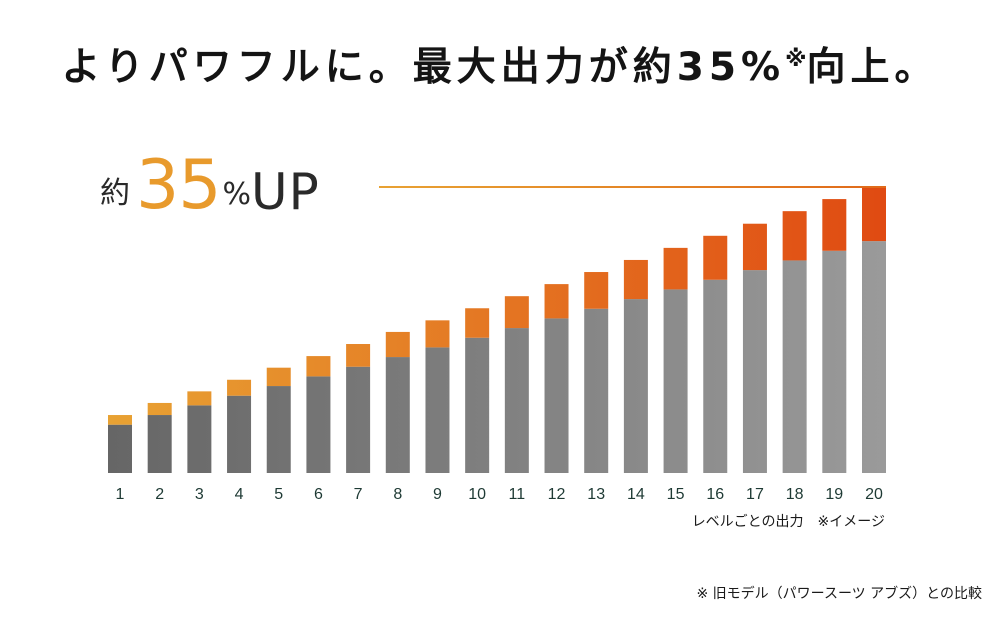  What do you see at coordinates (499, 494) in the screenshot?
I see `x-tick-labels: 1 2 3 4 5 6 7 8 9 10 11 12 13 14 15 16 17 18 19 20` at bounding box center [499, 494].